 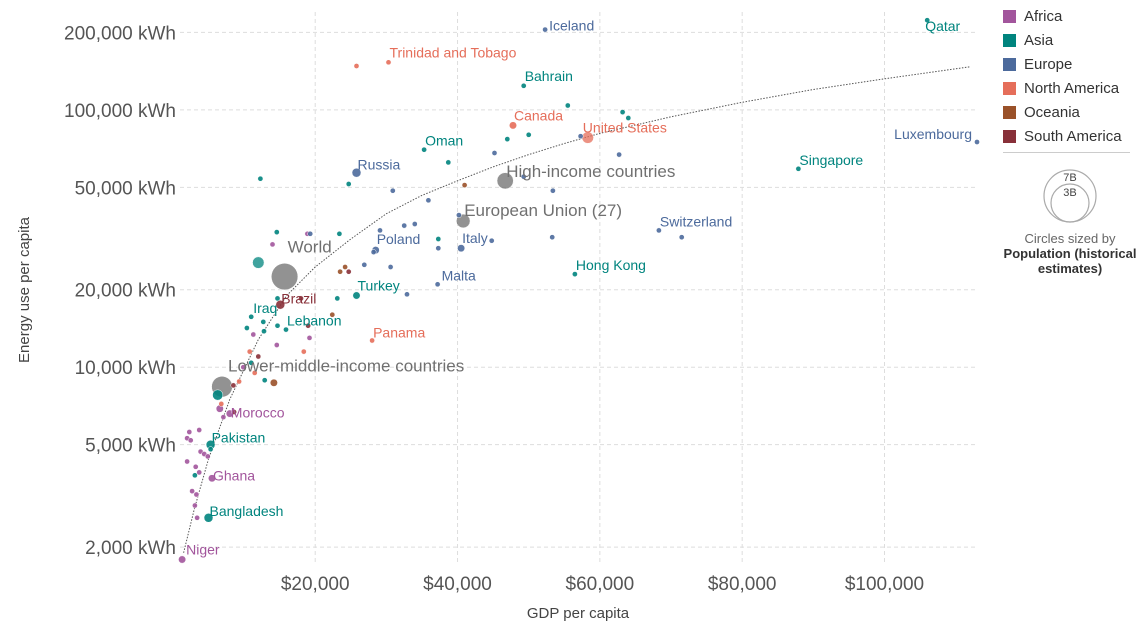 What do you see at coordinates (1073, 112) in the screenshot?
I see `legend-item-oceania: Oceania` at bounding box center [1073, 112].